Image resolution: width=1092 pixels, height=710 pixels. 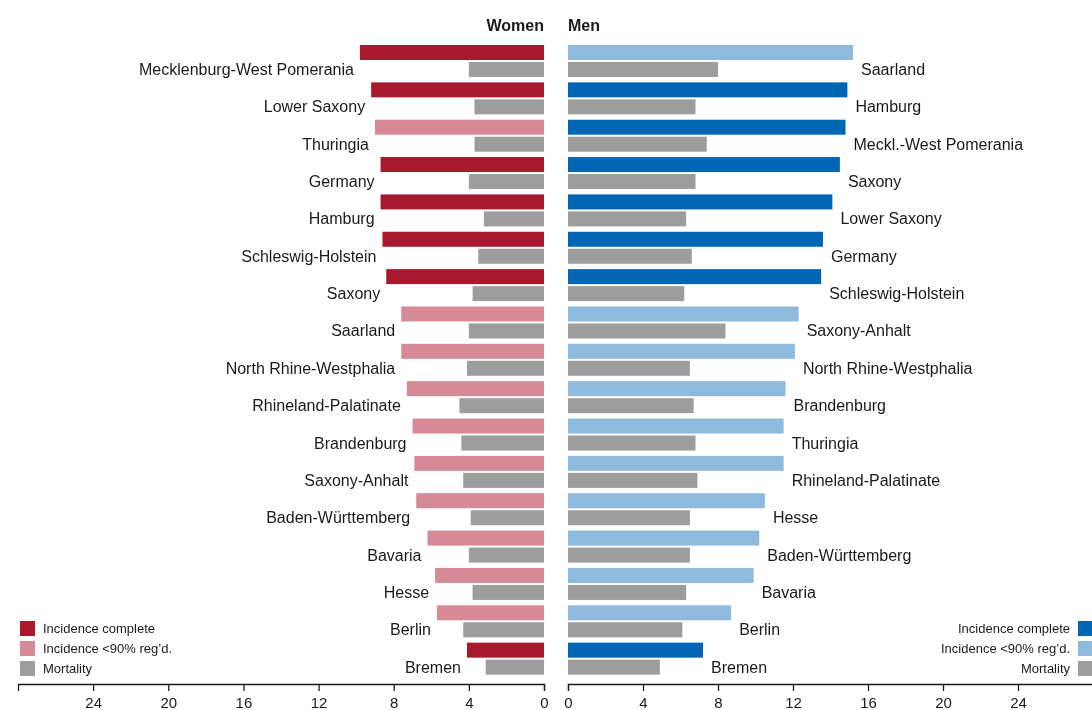 I want to click on y-tick-label: Berlin, so click(x=410, y=630).